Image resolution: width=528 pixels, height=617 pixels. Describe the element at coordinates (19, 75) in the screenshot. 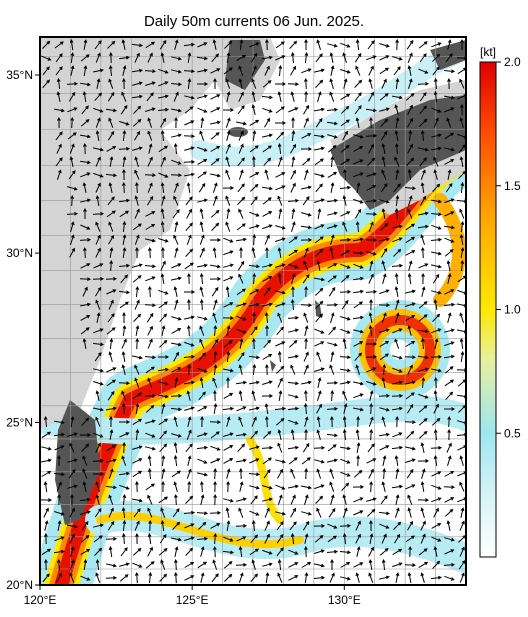

I see `lat-label: 35°N` at that location.